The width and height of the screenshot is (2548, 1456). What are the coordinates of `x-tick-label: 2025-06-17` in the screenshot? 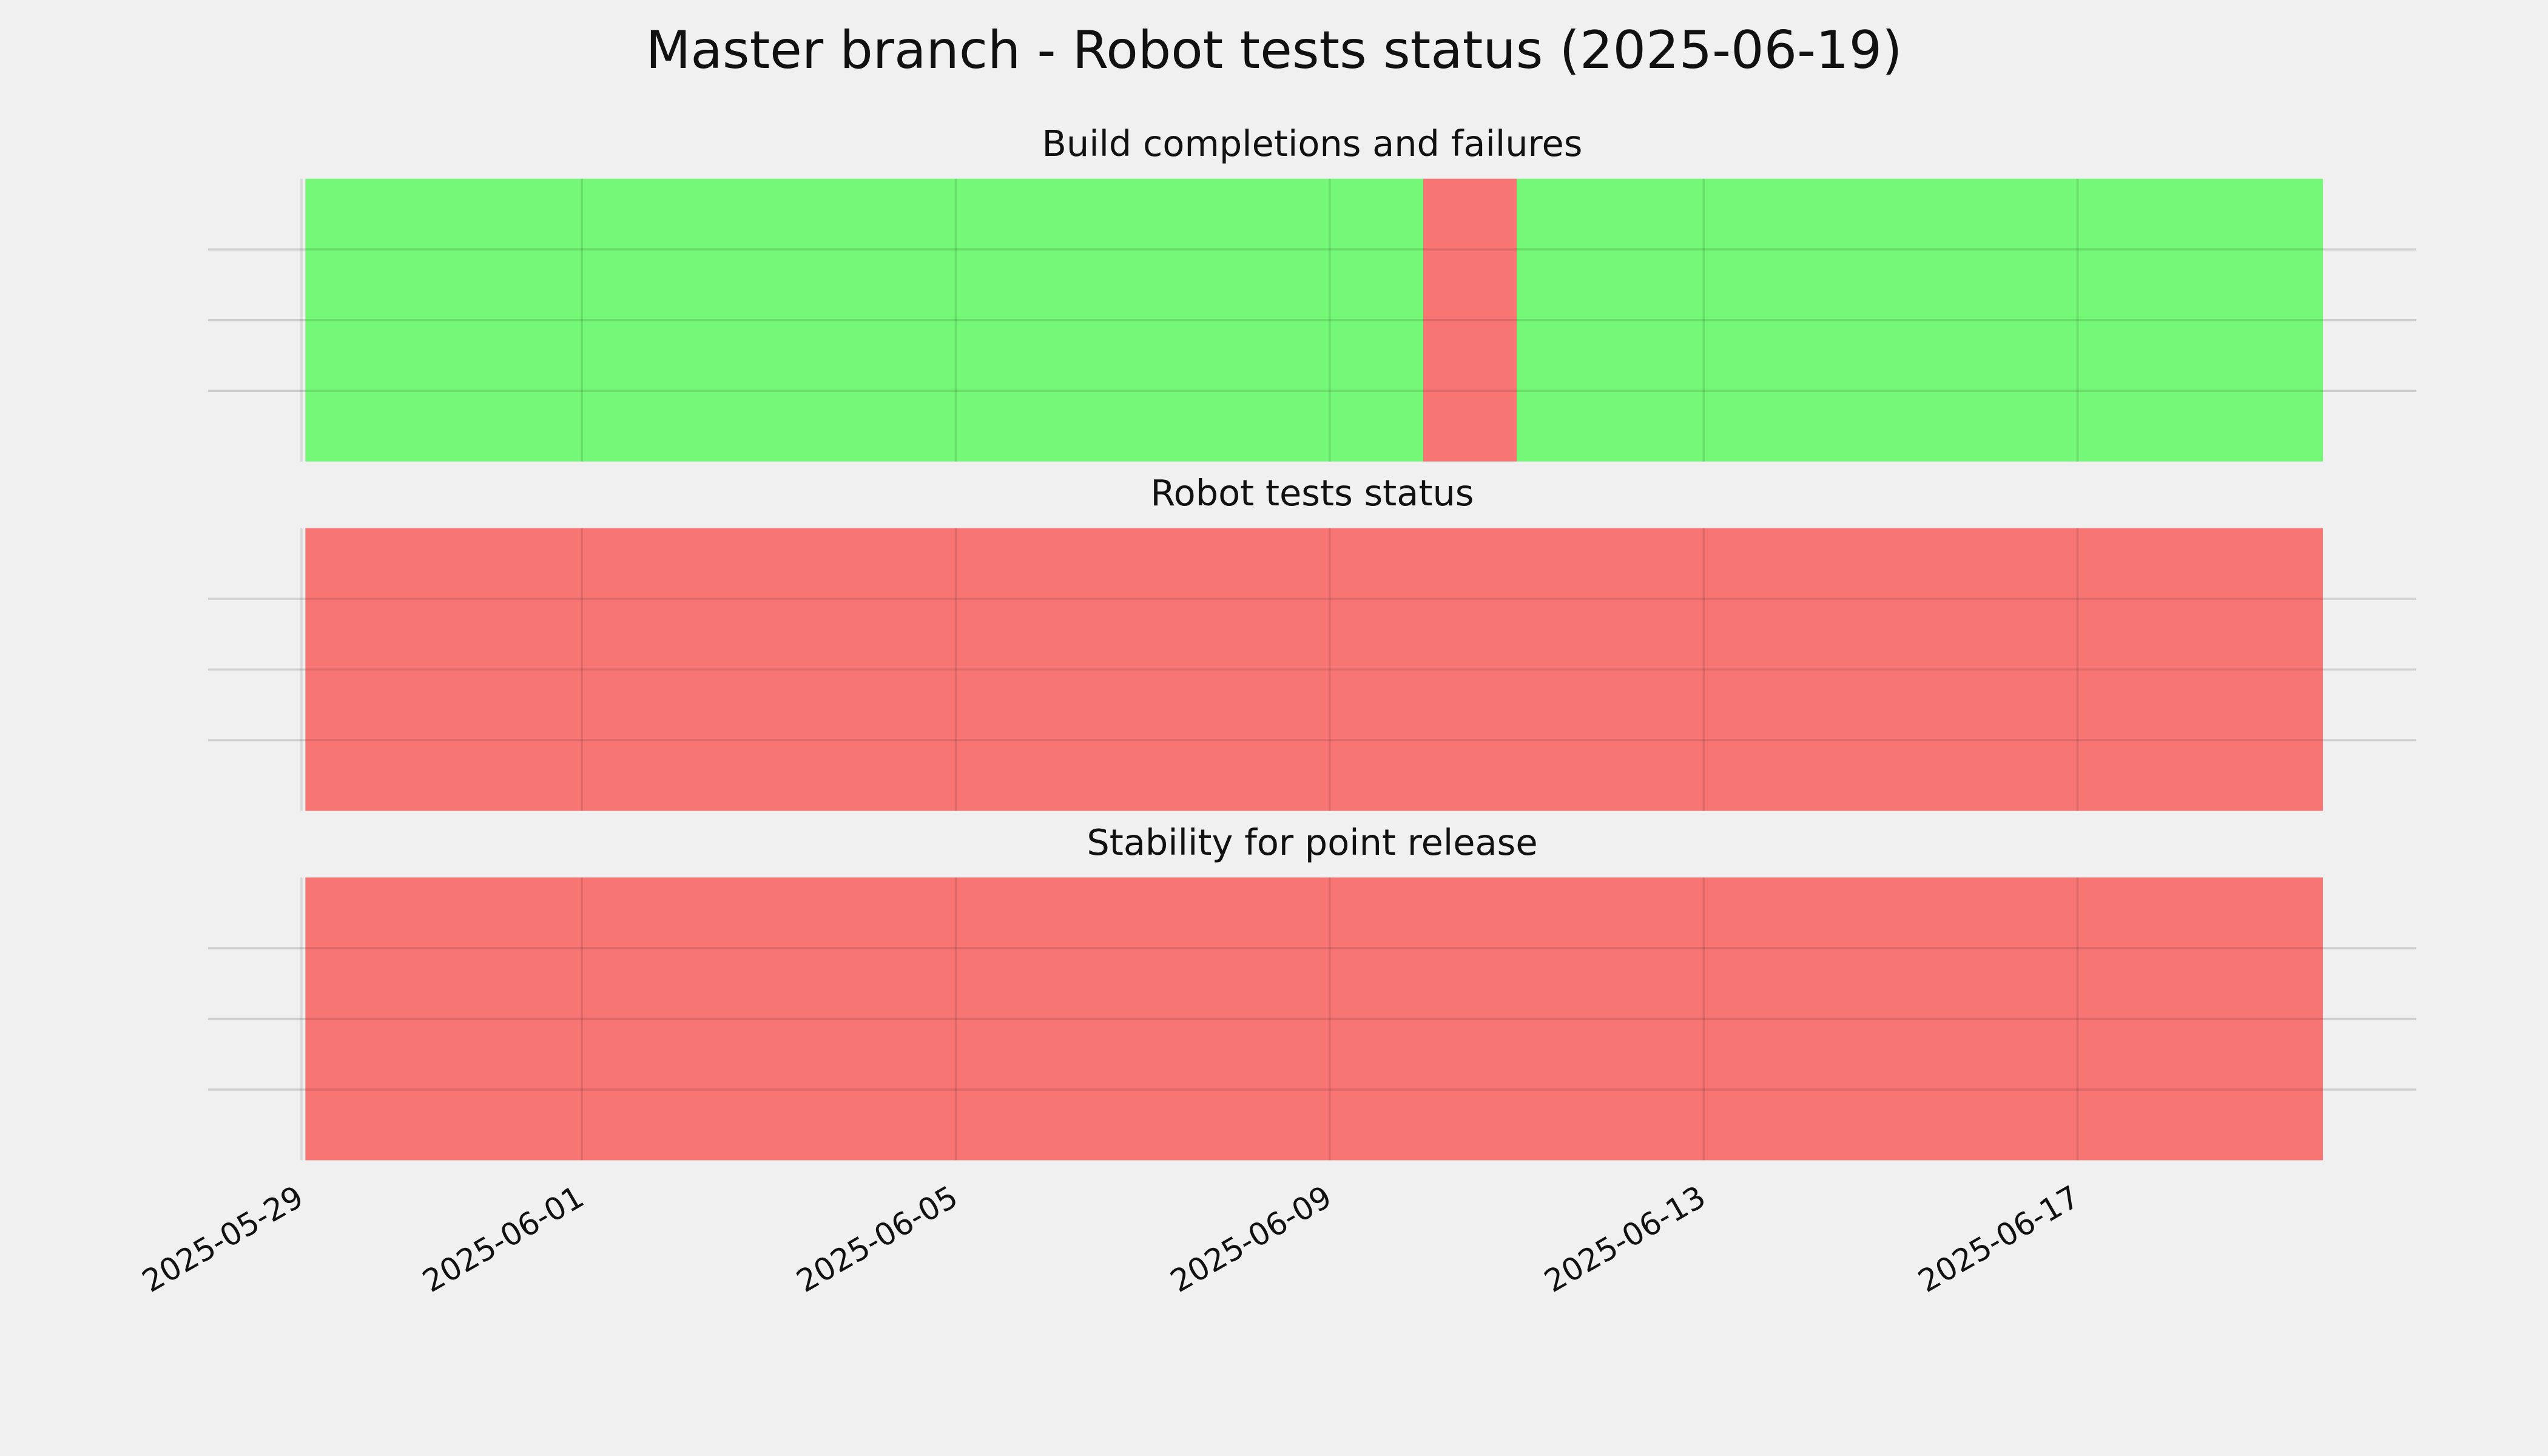 It's located at (1999, 1239).